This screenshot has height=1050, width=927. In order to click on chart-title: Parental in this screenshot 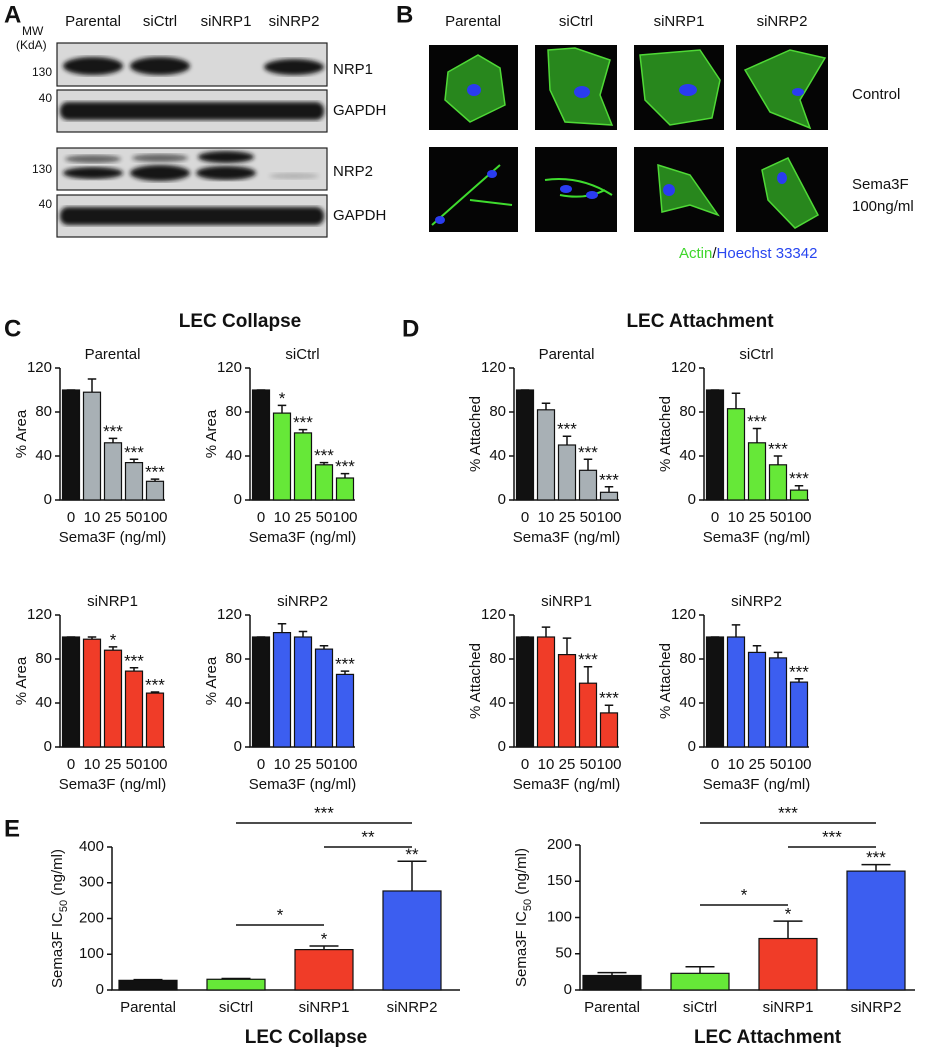, I will do `click(567, 354)`.